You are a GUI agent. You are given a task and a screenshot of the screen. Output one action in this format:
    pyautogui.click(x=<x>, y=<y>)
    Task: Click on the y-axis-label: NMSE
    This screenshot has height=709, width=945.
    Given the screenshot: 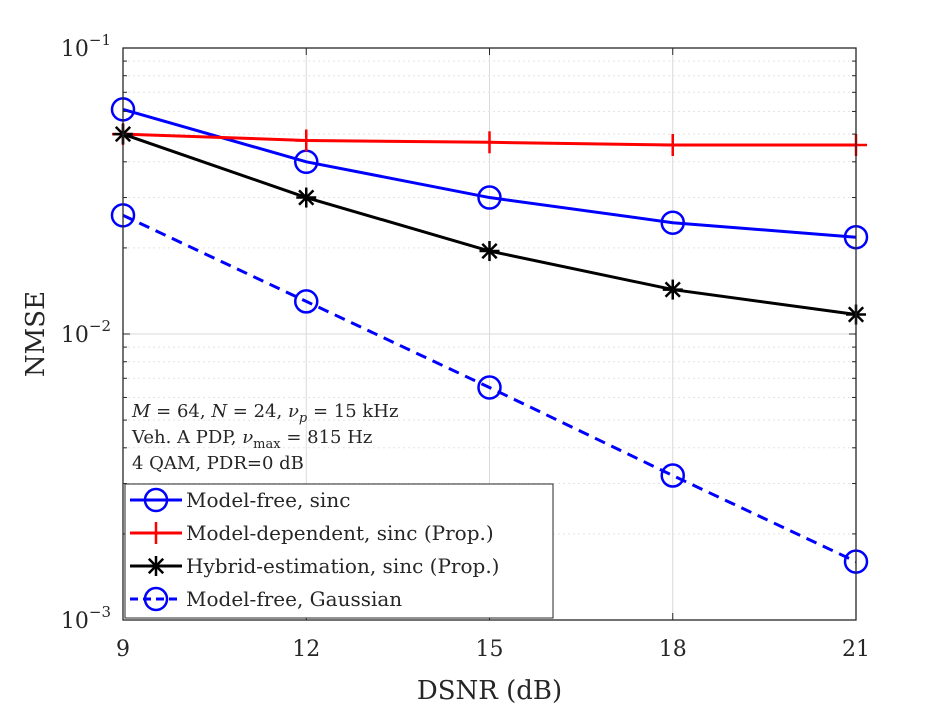 What is the action you would take?
    pyautogui.click(x=36, y=334)
    